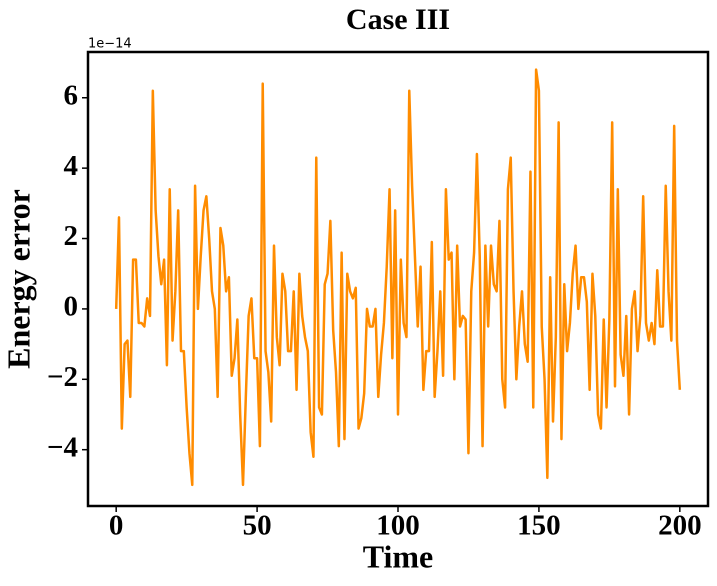 The height and width of the screenshot is (586, 717). What do you see at coordinates (116, 526) in the screenshot?
I see `x-tick-label: 0` at bounding box center [116, 526].